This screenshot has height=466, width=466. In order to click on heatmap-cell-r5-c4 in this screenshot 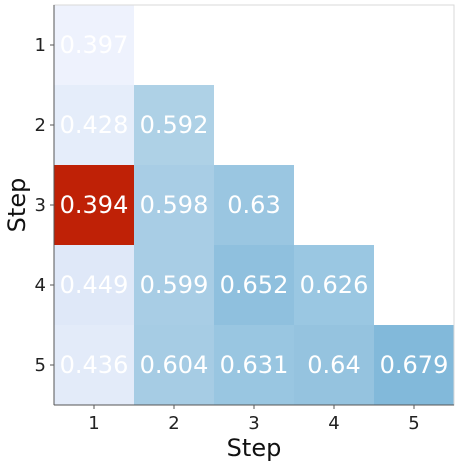, I will do `click(334, 365)`.